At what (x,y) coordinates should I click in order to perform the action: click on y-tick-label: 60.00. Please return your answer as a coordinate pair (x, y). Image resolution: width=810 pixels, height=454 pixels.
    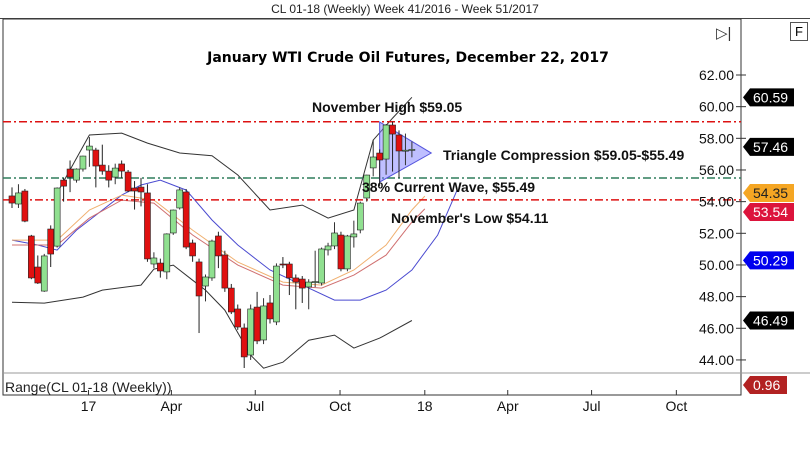
    Looking at the image, I should click on (716, 107).